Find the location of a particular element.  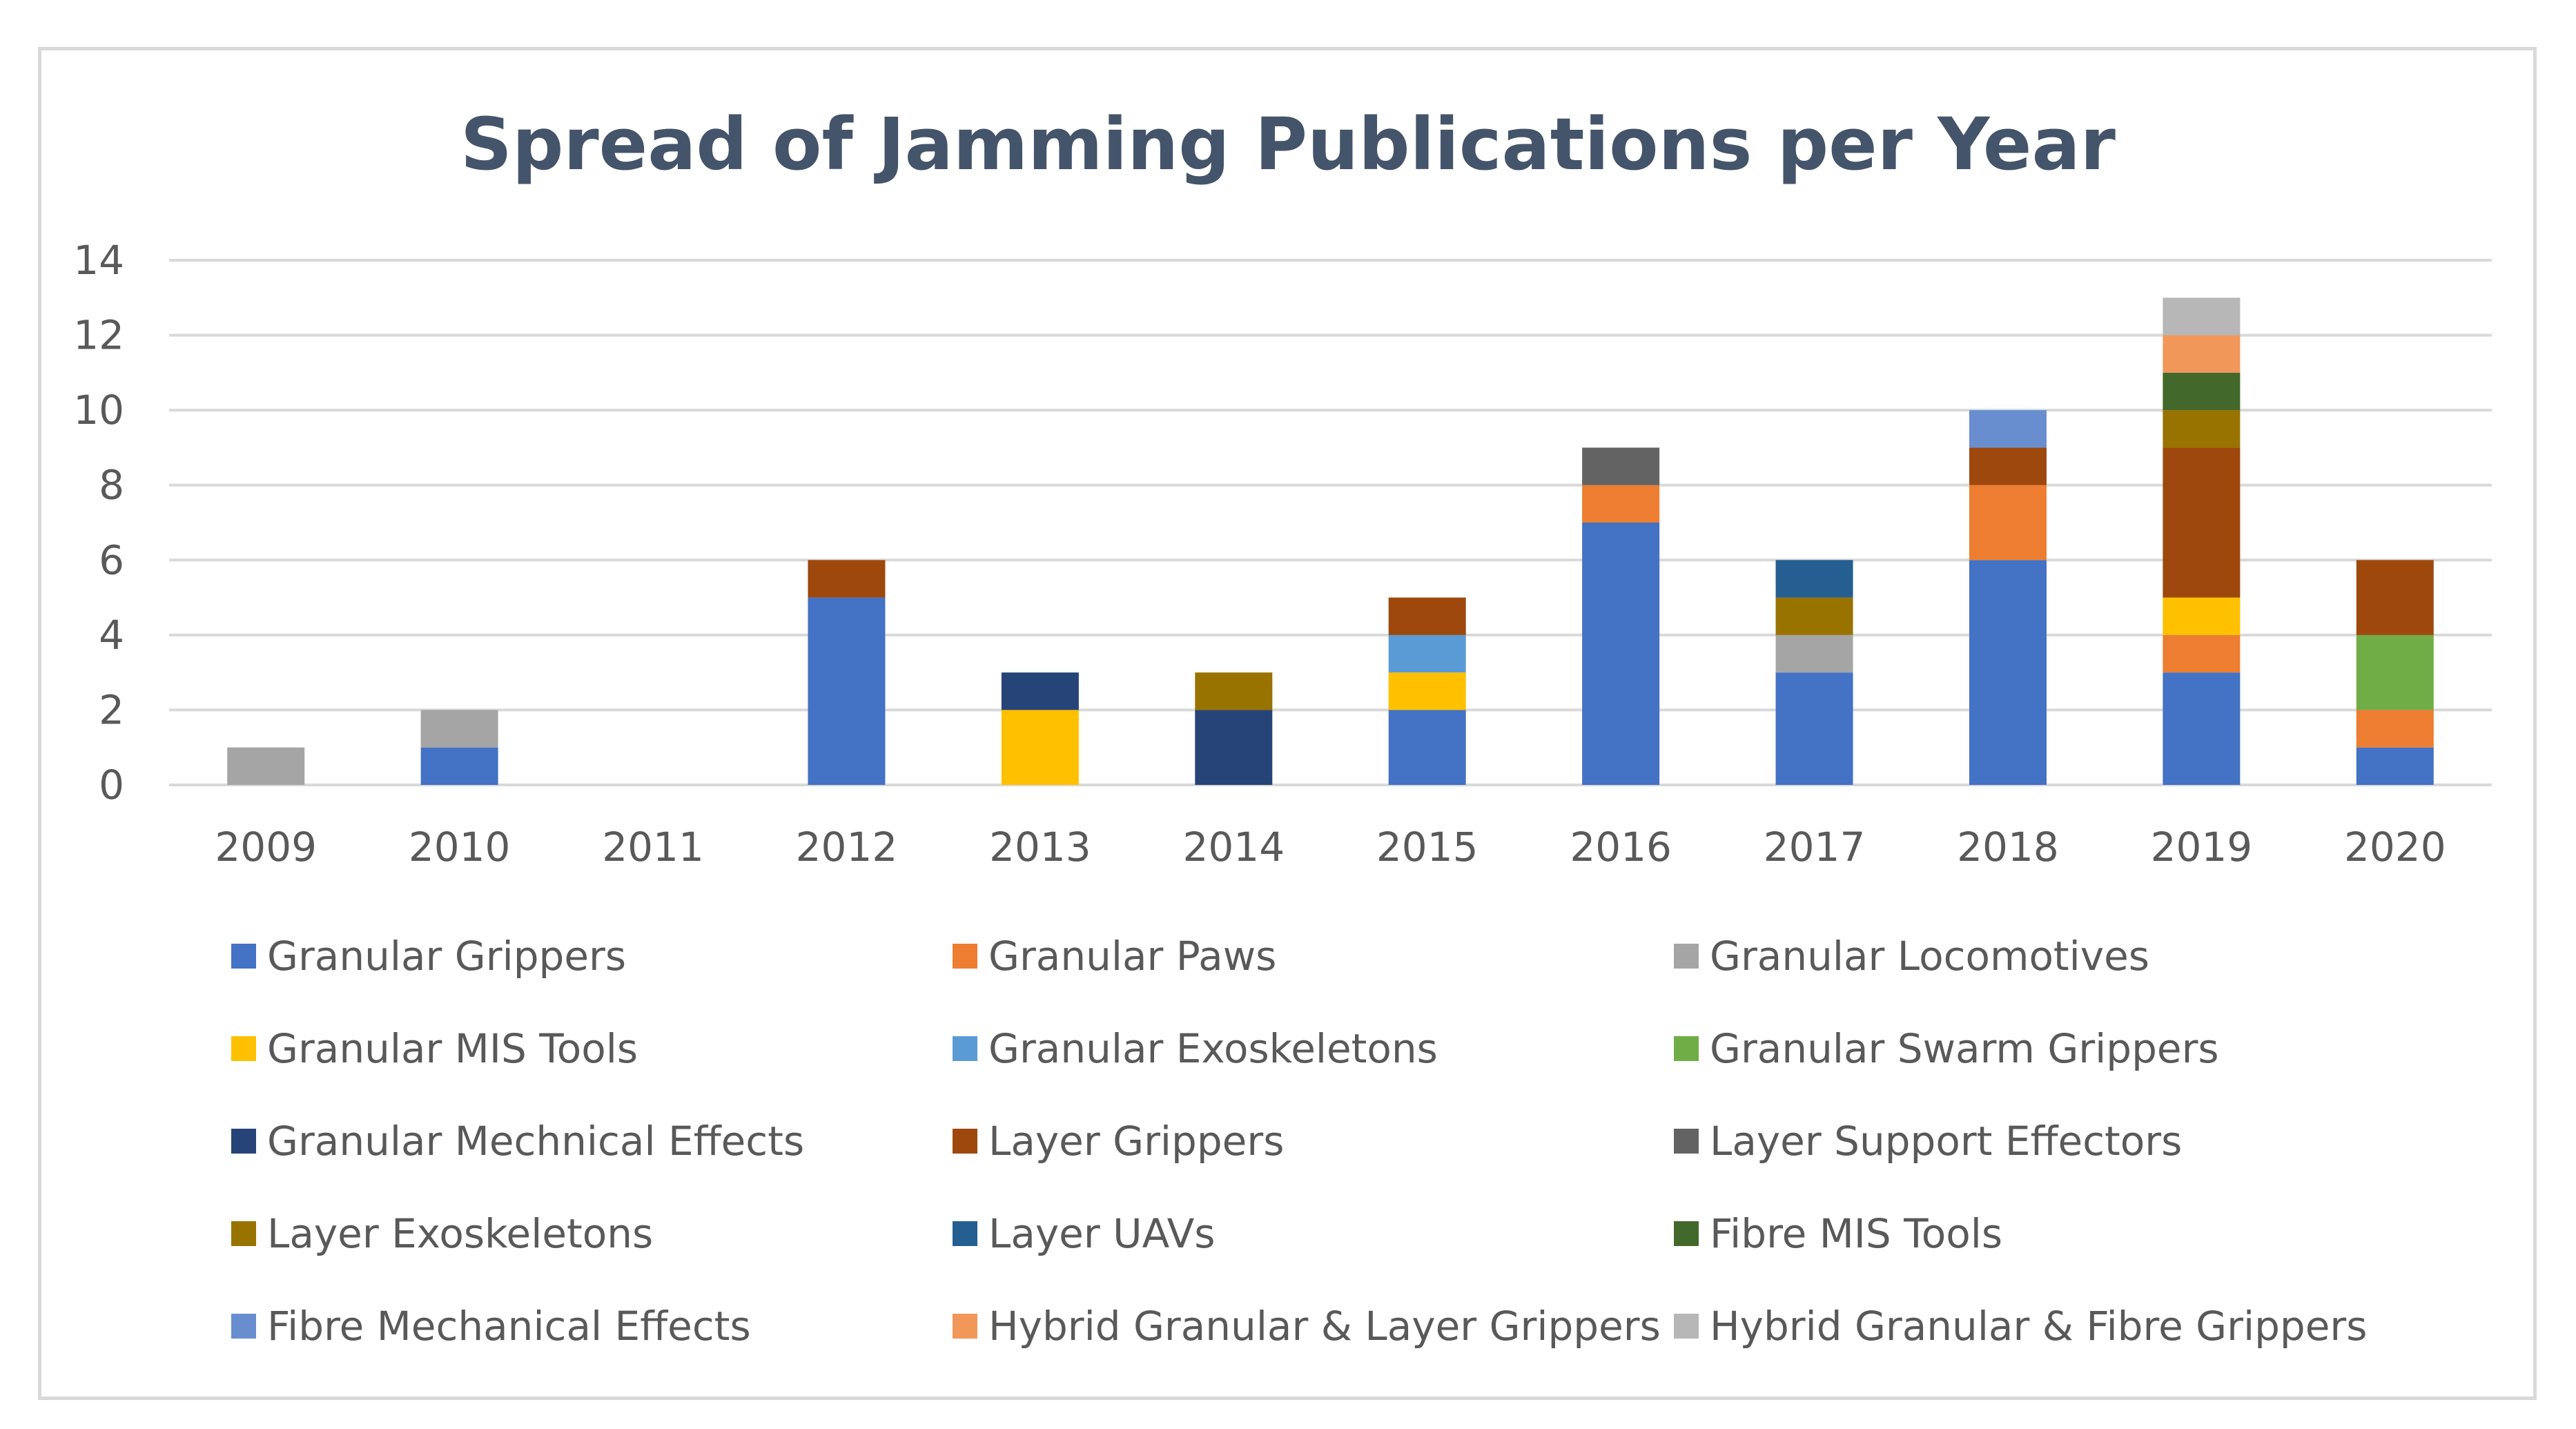

legend-label: Granular Swarm Grippers is located at coordinates (1964, 1049).